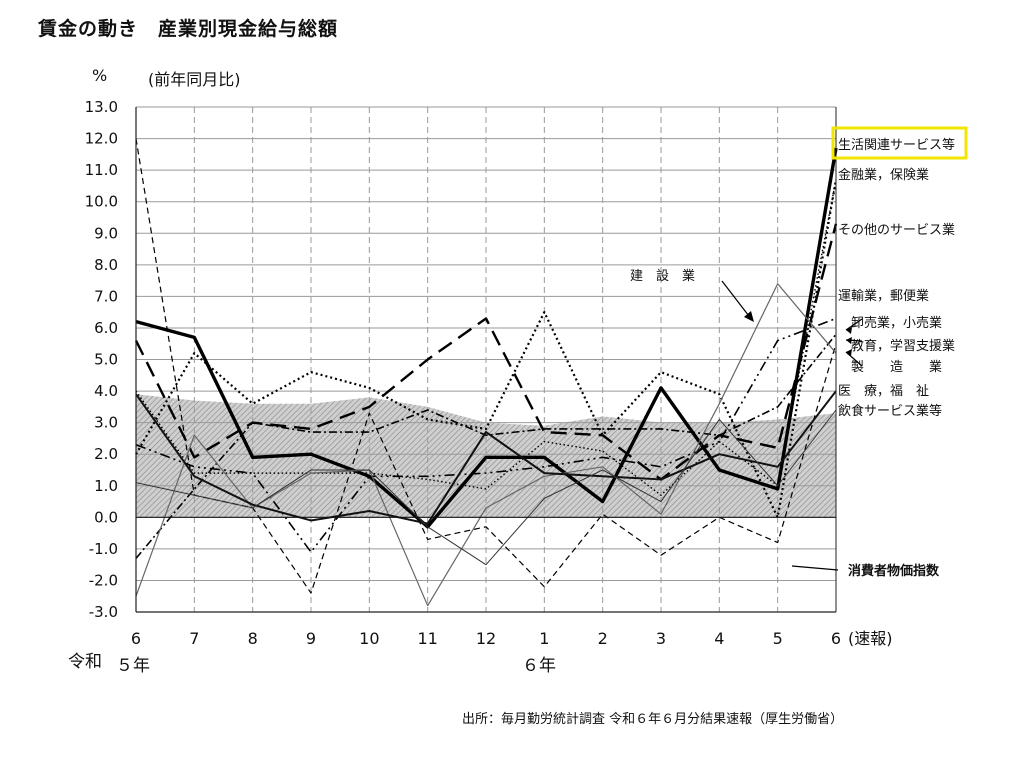 The height and width of the screenshot is (761, 1024). I want to click on legend-label-9: 医 療，福 祉, so click(883, 391).